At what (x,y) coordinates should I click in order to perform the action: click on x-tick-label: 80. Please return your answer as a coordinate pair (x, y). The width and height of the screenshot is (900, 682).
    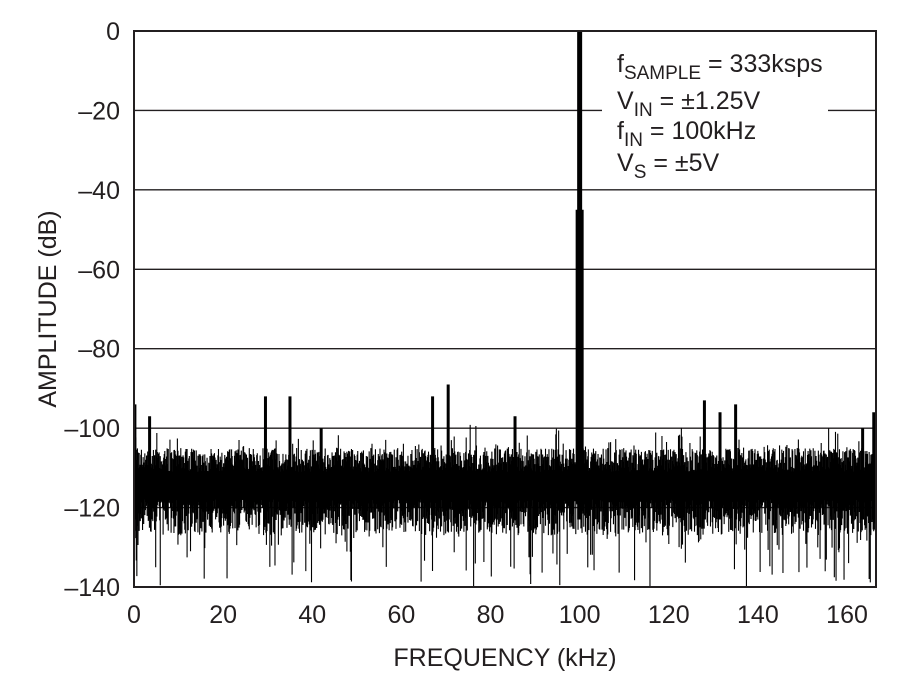
    Looking at the image, I should click on (491, 615).